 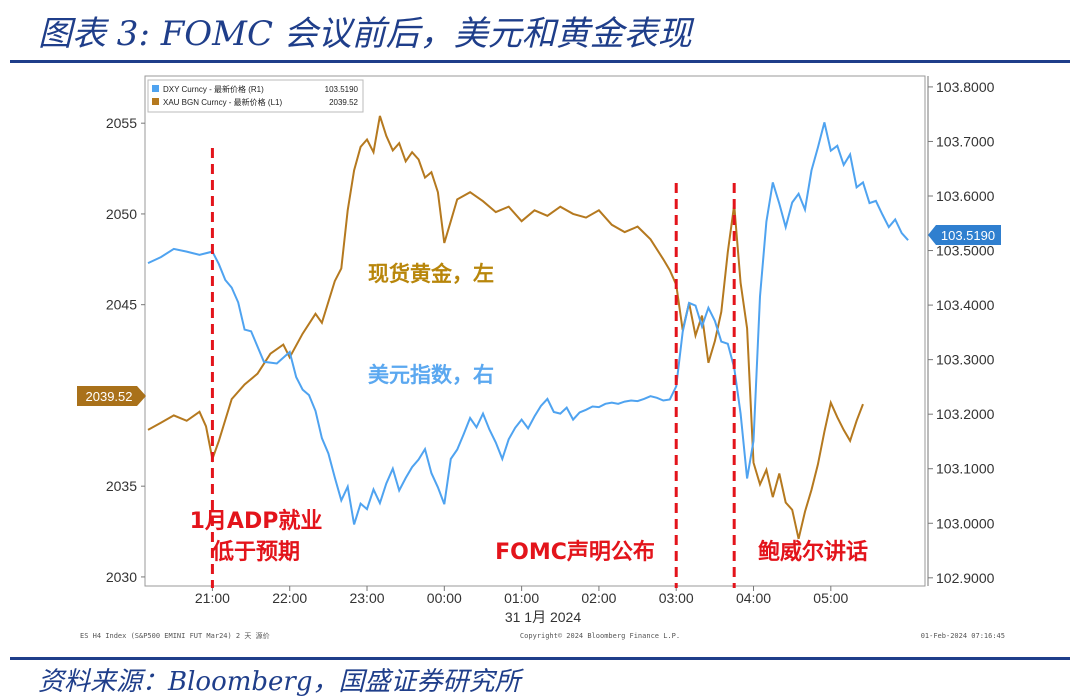 What do you see at coordinates (212, 598) in the screenshot?
I see `x-tick-label: 21:00` at bounding box center [212, 598].